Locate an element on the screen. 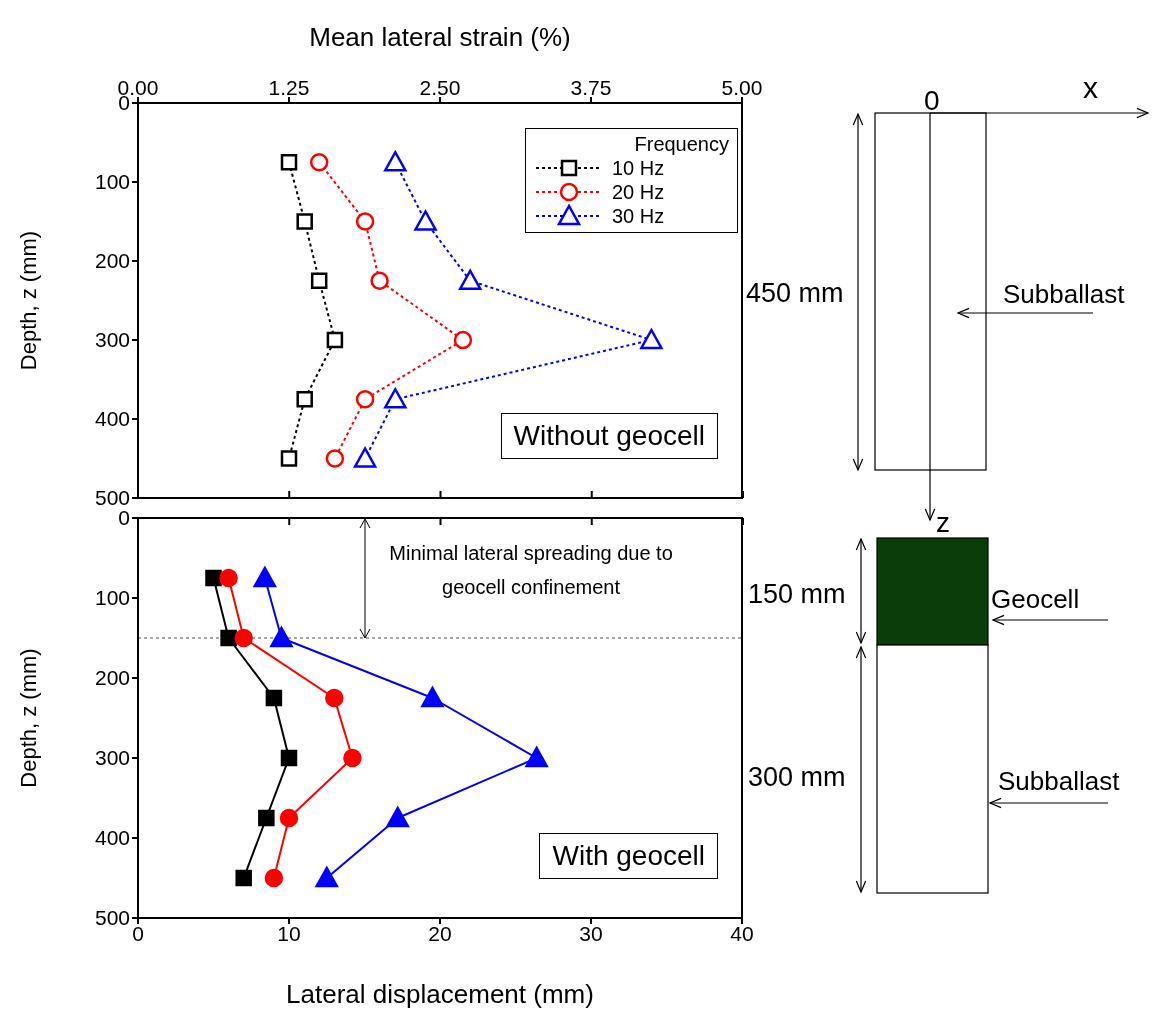  x-tick-label: 20 is located at coordinates (440, 933).